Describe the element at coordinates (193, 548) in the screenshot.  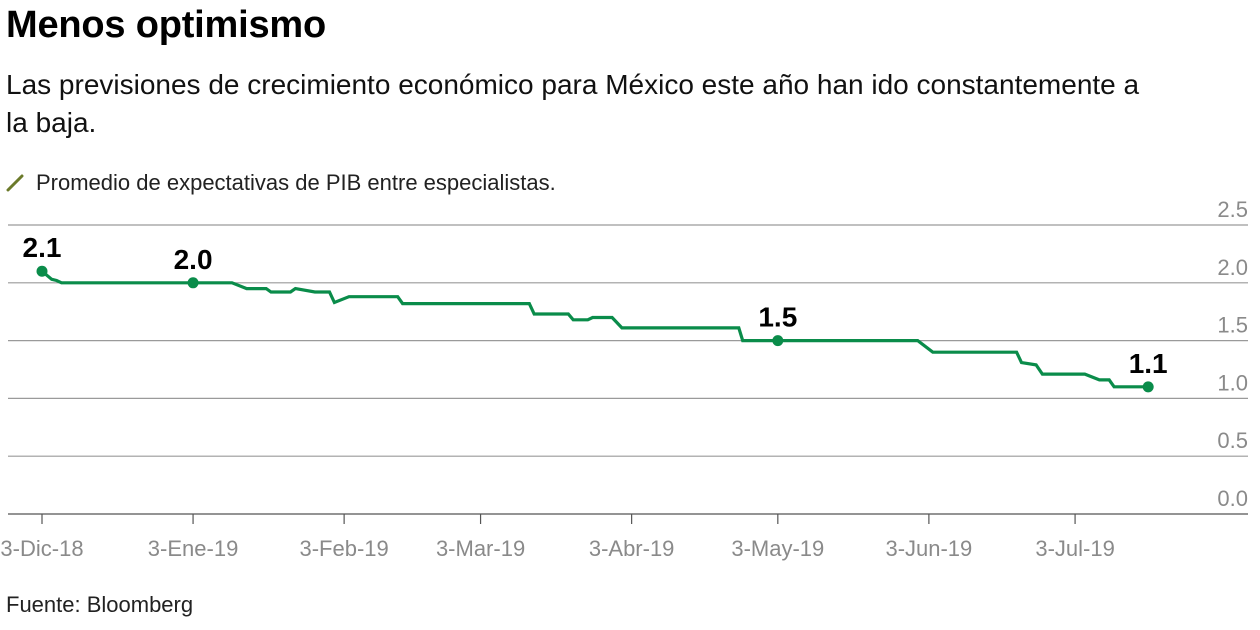
I see `x-tick-label: 3-Ene-19` at that location.